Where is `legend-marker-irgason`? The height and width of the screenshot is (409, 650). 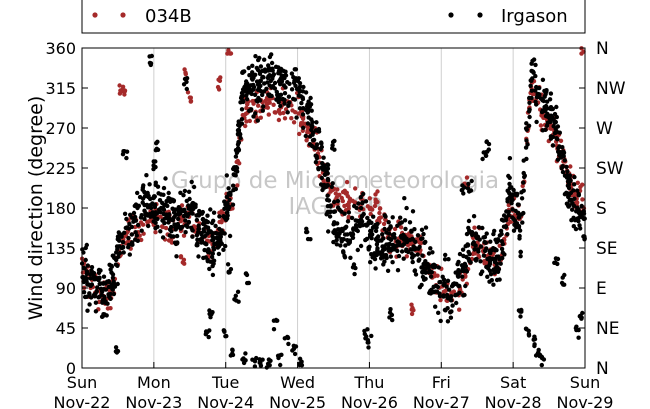
legend-marker-irgason is located at coordinates (480, 15).